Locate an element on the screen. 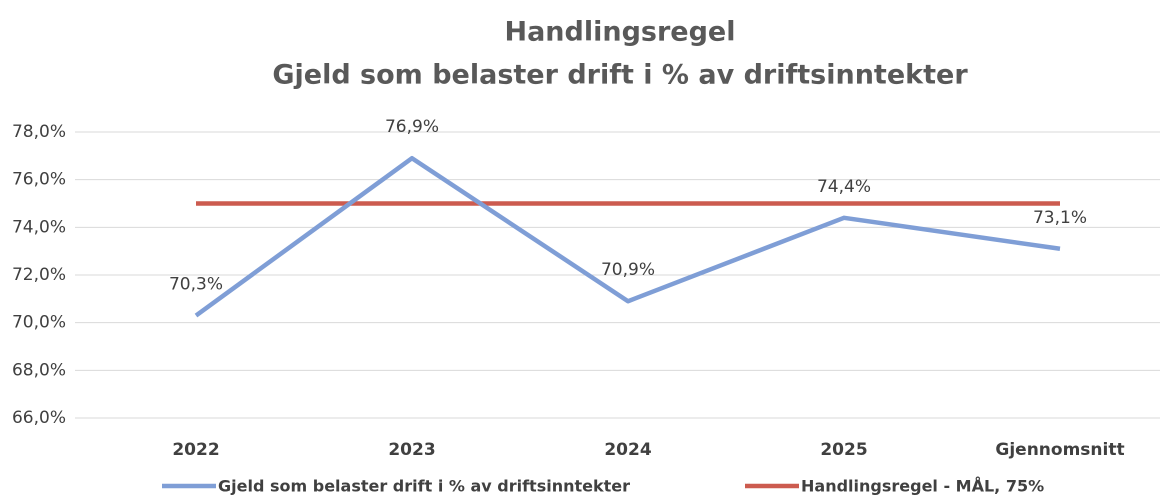  x-tick-label: 2022 is located at coordinates (195, 450).